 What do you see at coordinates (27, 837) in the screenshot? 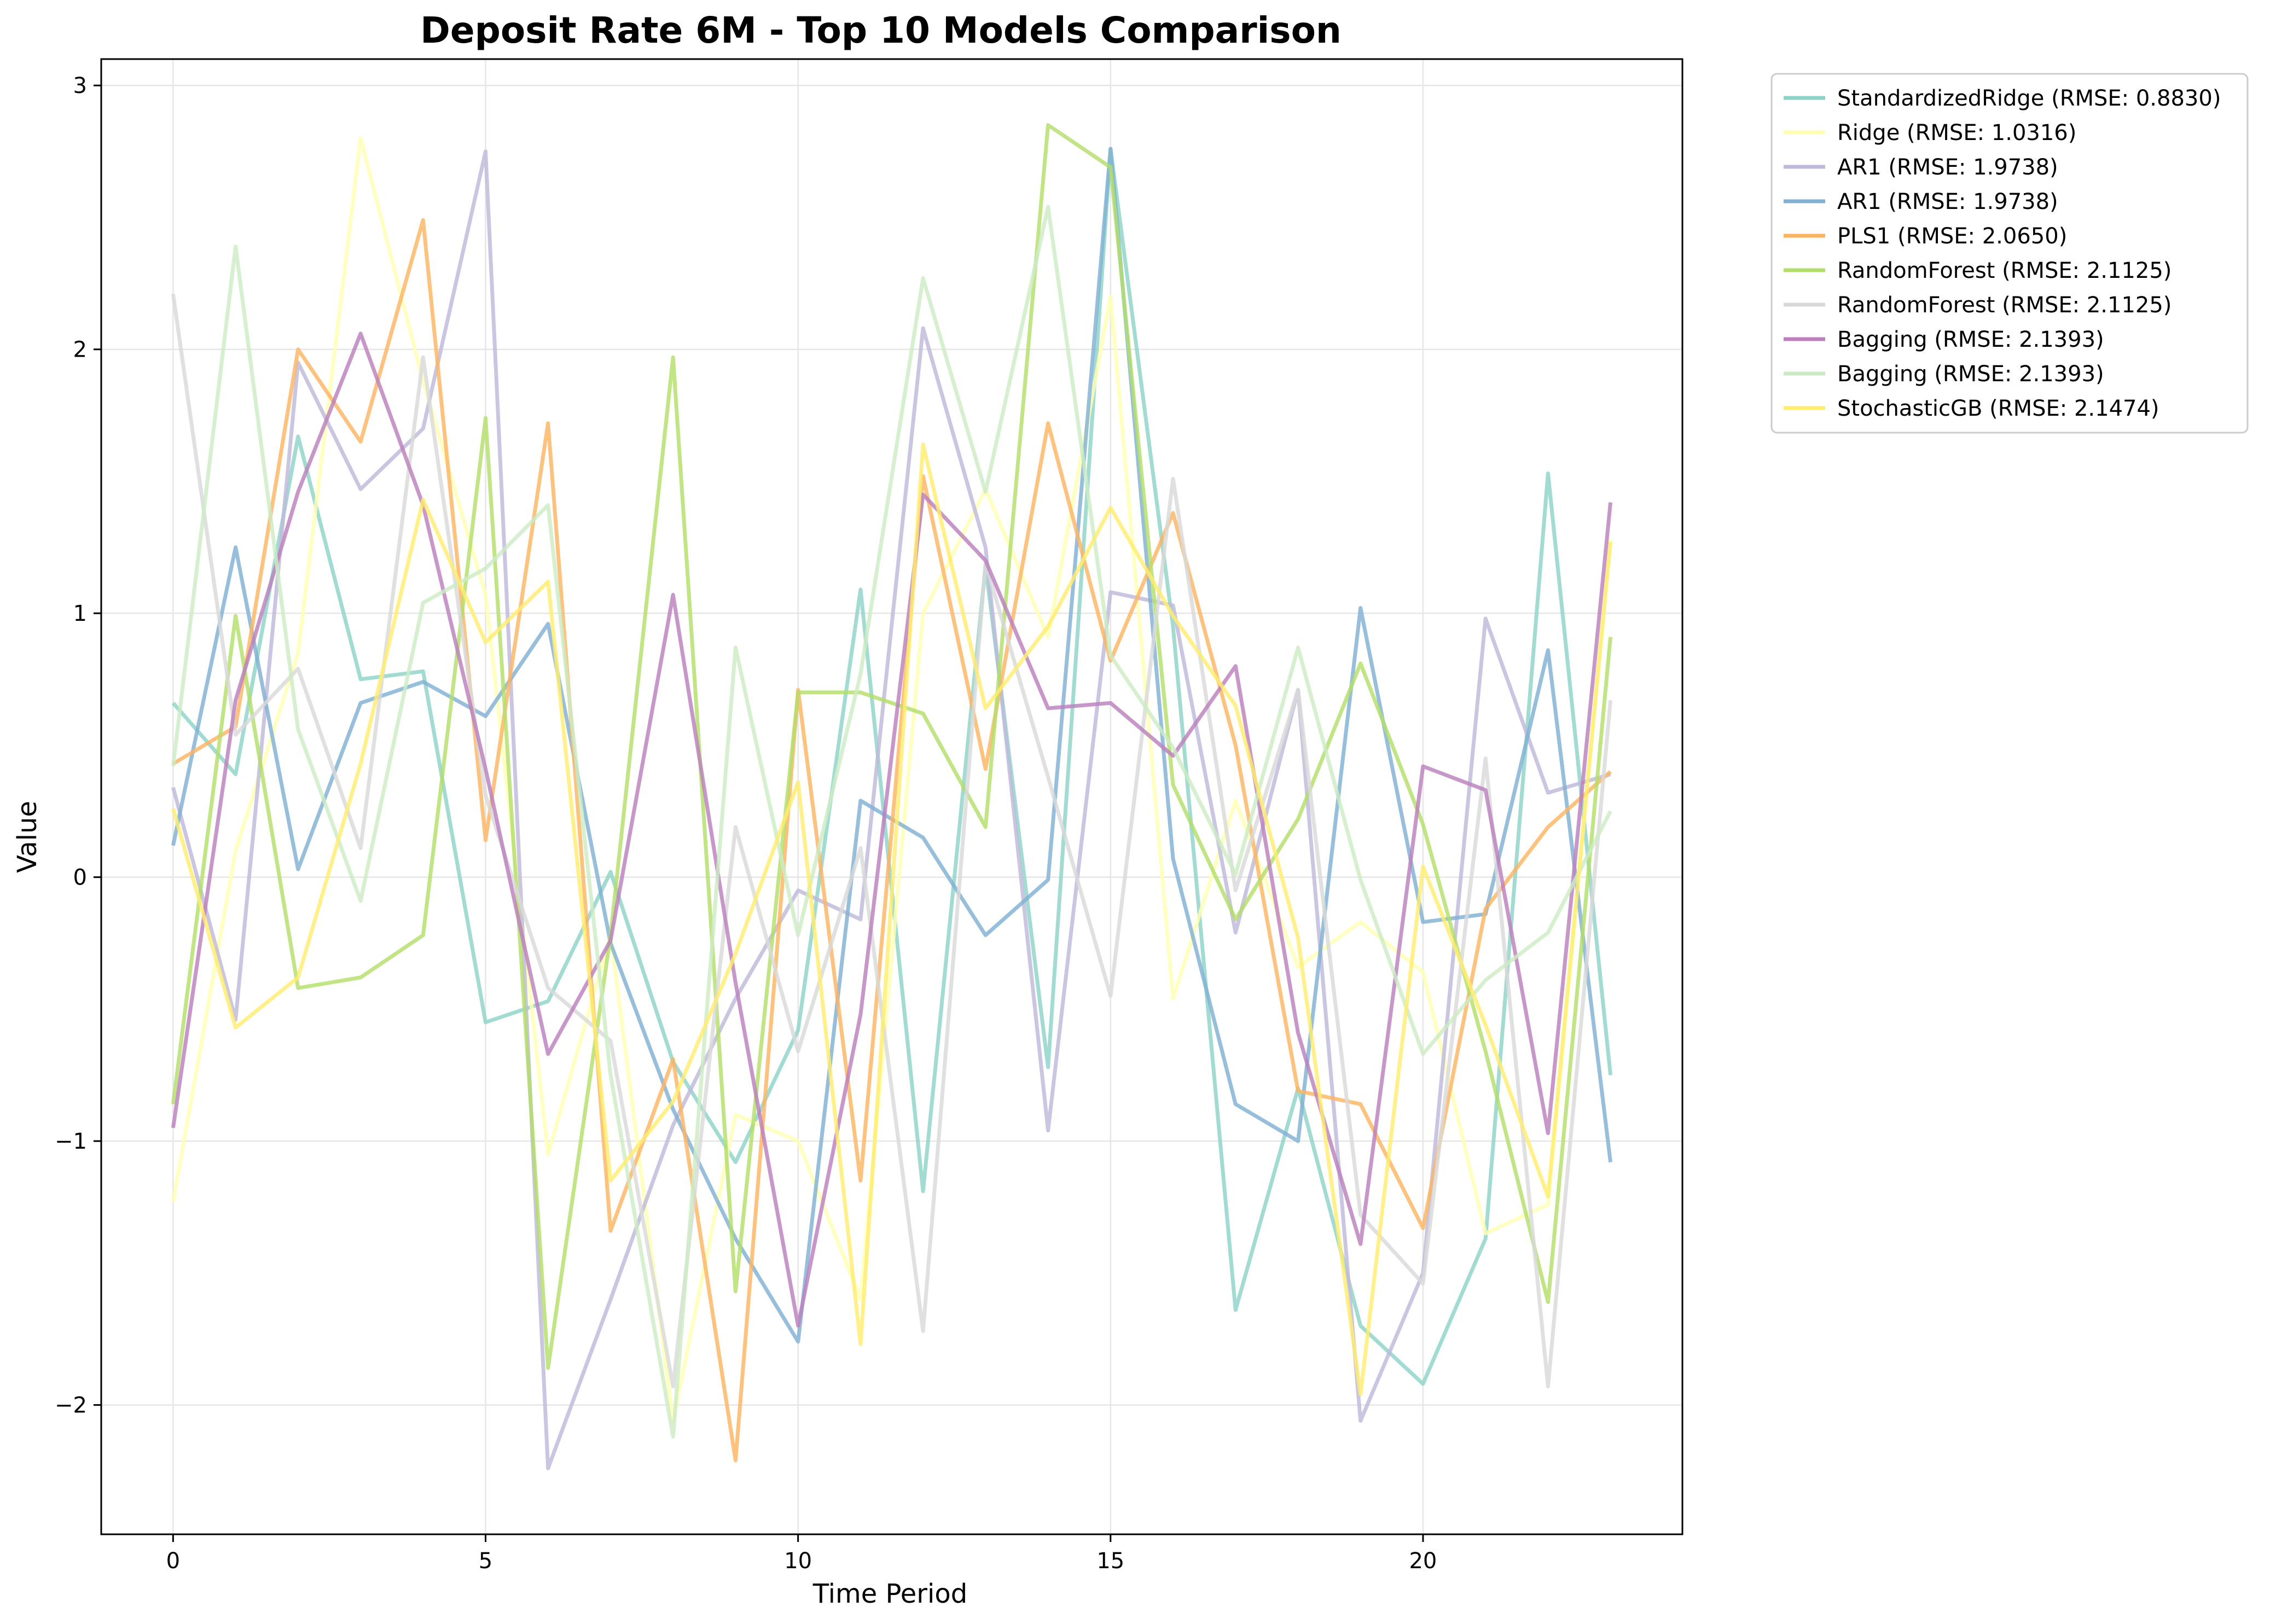
I see `y-axis-label: Value` at bounding box center [27, 837].